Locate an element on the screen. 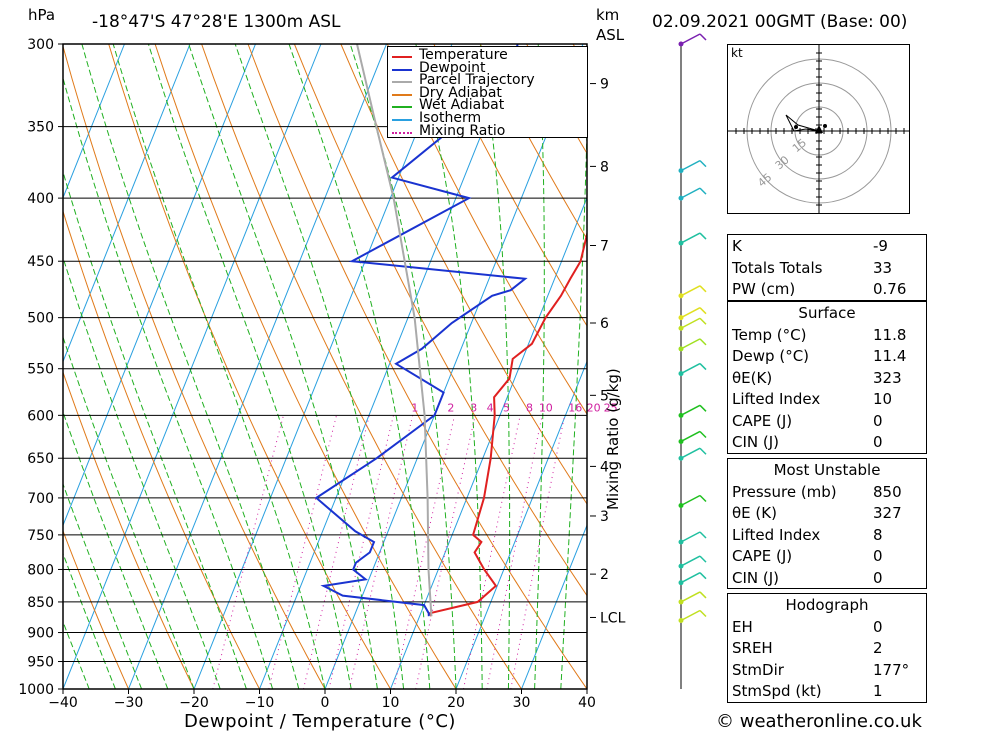 The height and width of the screenshot is (733, 1000). pressure-tick-label: 850 is located at coordinates (40, 603).